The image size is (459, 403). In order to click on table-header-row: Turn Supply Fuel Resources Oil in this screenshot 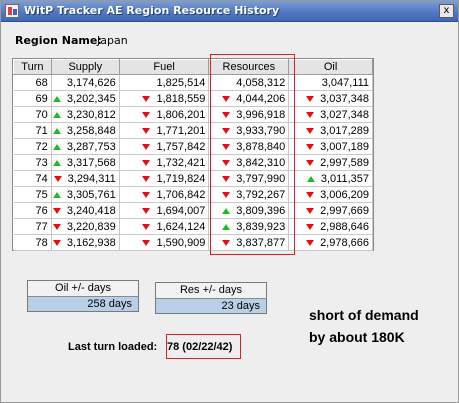, I will do `click(193, 67)`.